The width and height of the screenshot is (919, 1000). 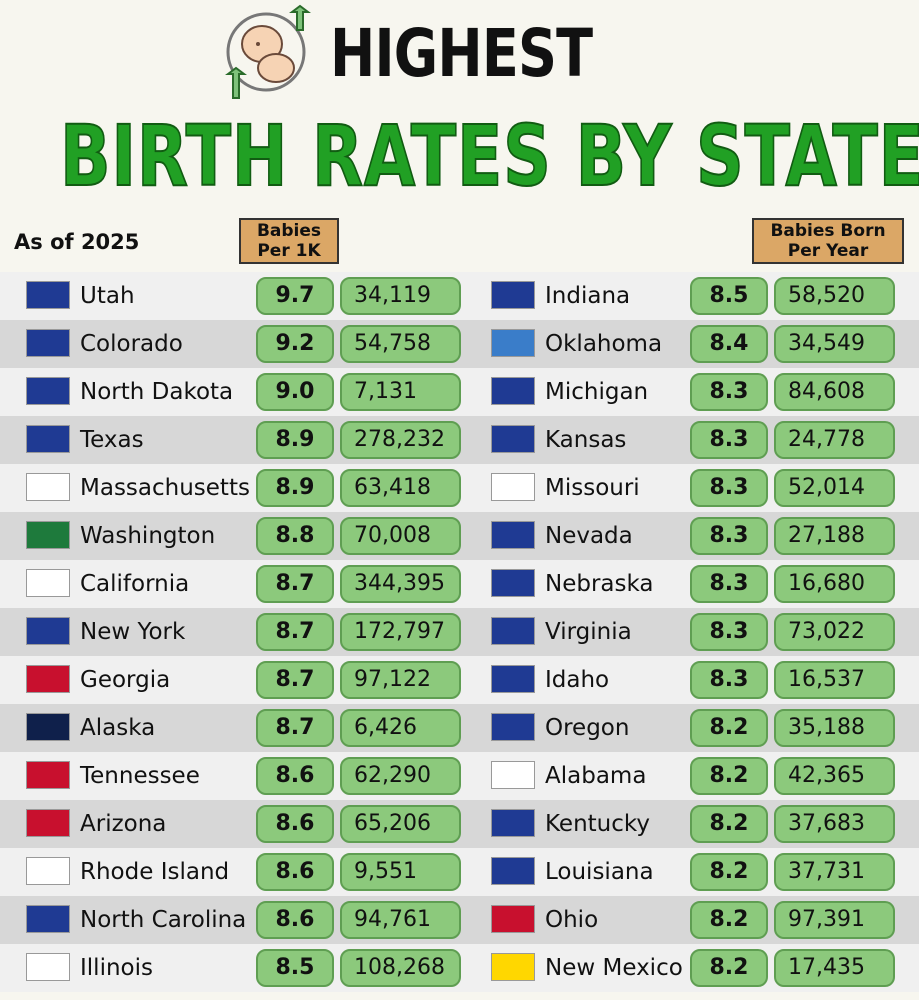 What do you see at coordinates (116, 968) in the screenshot?
I see `state-name: Illinois` at bounding box center [116, 968].